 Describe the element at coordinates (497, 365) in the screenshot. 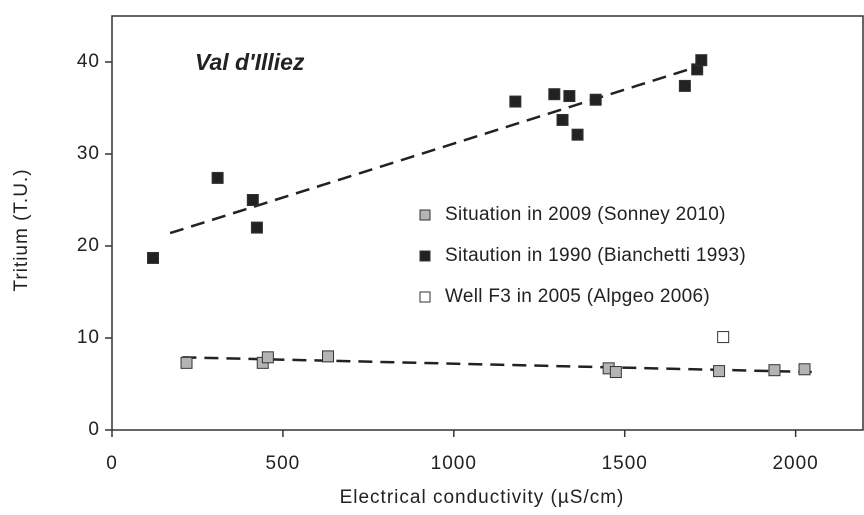

I see `trend-line` at that location.